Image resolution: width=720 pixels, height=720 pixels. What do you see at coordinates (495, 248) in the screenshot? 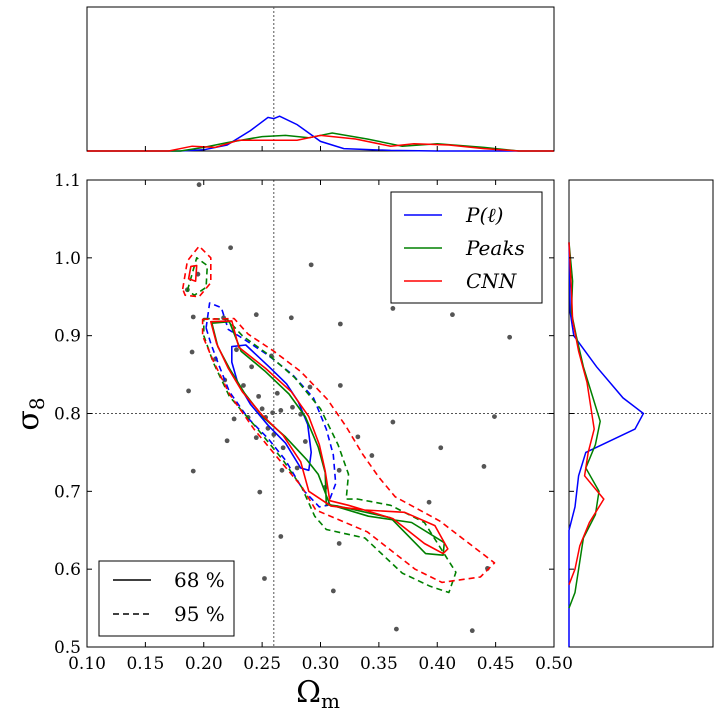
I see `legend-label: Peaks` at bounding box center [495, 248].